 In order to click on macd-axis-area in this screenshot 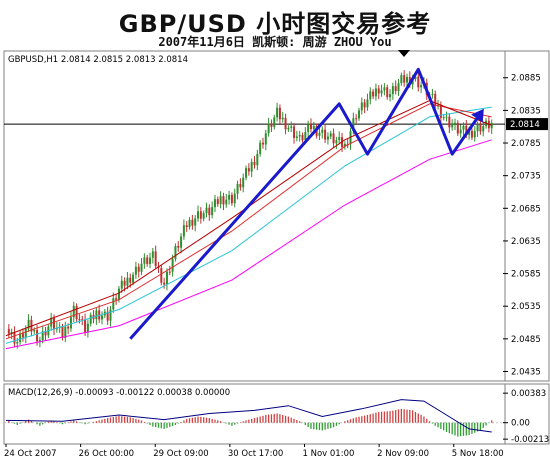, I will do `click(527, 414)`.